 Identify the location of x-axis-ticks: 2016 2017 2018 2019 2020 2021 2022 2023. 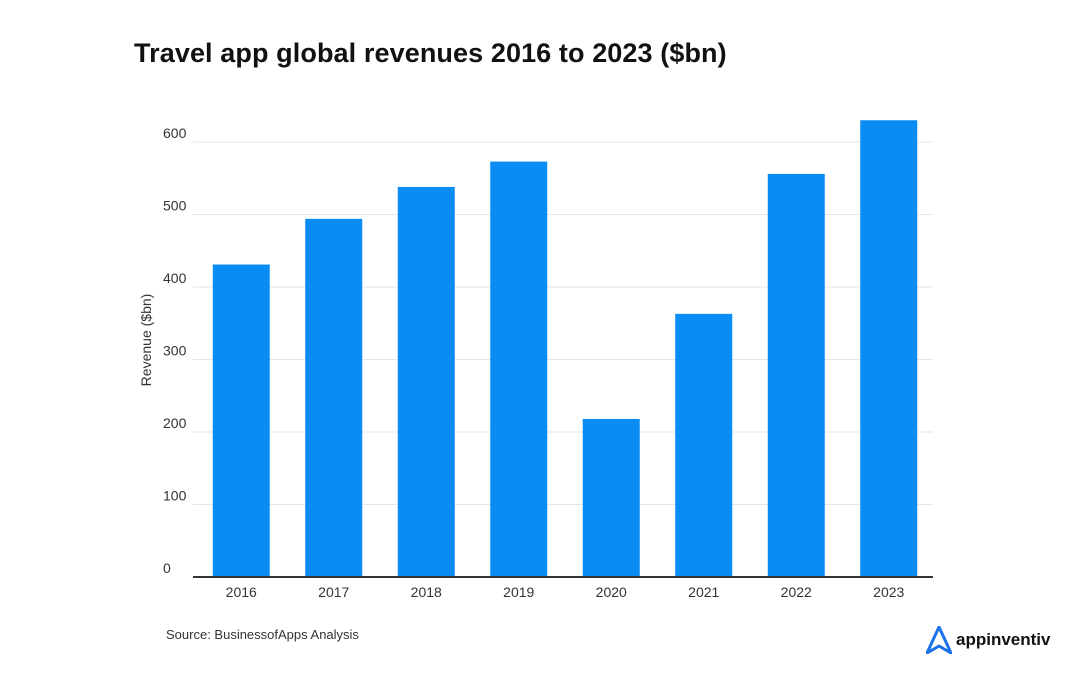
(565, 592).